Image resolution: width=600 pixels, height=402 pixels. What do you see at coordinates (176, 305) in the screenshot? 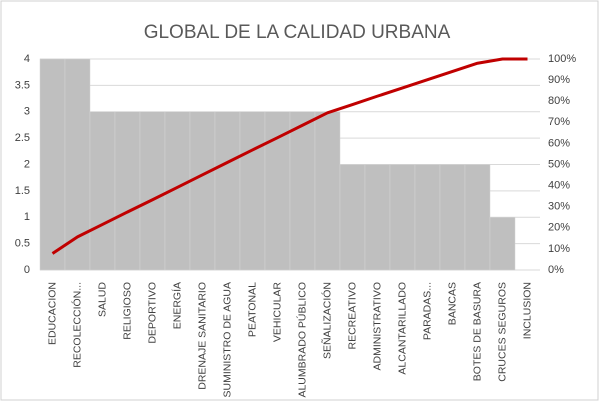
I see `x-tick-label: ENERGÍA` at bounding box center [176, 305].